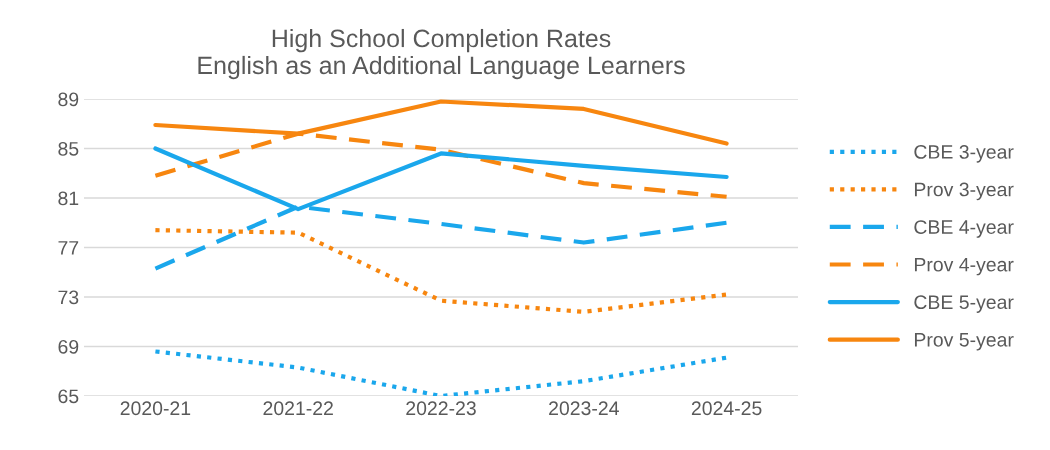  What do you see at coordinates (441, 54) in the screenshot?
I see `chart-title: High School Completion Rates English as an Additional Language Learners` at bounding box center [441, 54].